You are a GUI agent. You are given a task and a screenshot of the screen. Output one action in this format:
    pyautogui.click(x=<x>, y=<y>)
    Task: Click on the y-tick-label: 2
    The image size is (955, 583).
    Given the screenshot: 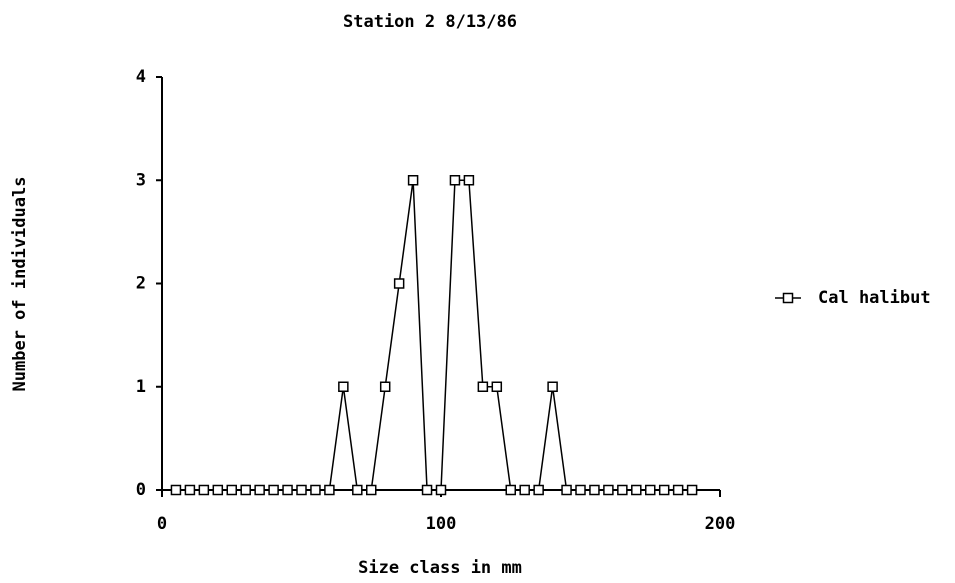 What is the action you would take?
    pyautogui.click(x=141, y=284)
    